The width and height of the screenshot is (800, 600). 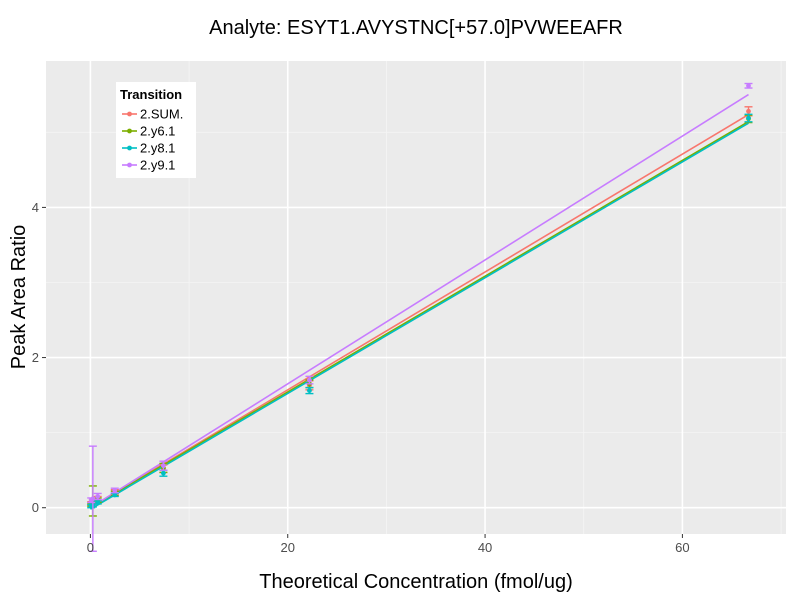 I want to click on x-tick-label: 40, so click(x=485, y=547).